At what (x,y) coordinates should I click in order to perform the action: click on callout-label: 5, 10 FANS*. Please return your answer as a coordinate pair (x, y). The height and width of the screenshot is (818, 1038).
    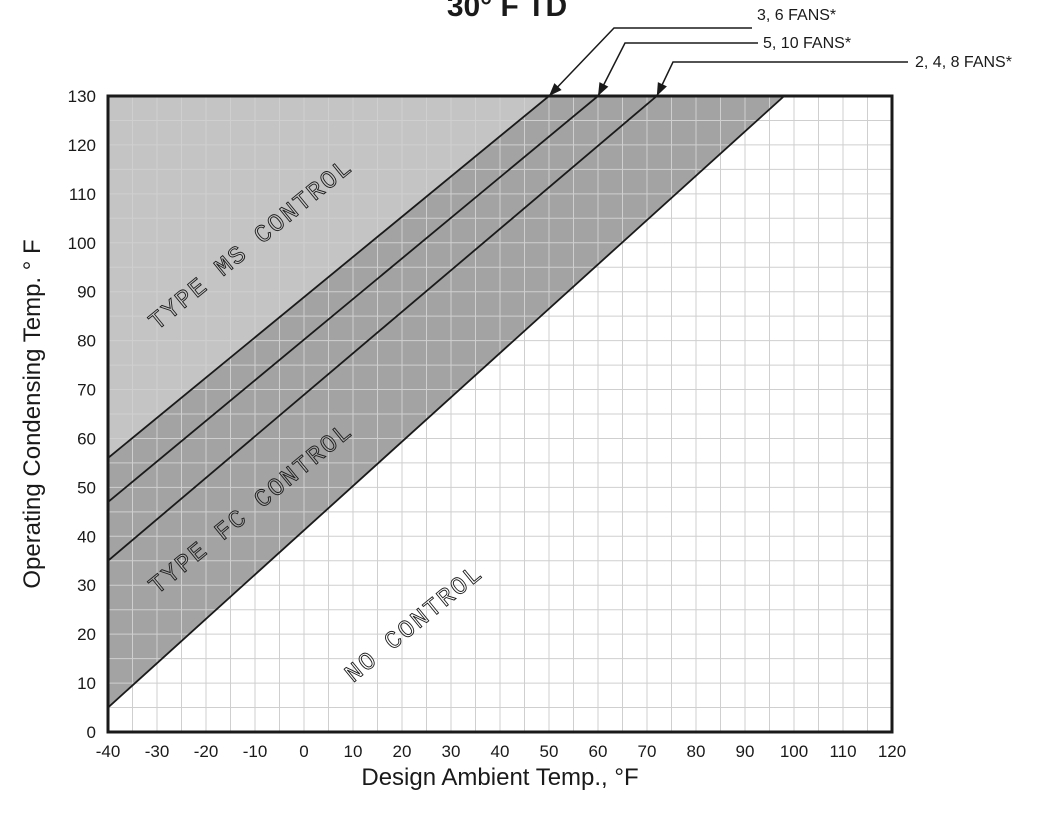
    Looking at the image, I should click on (807, 43).